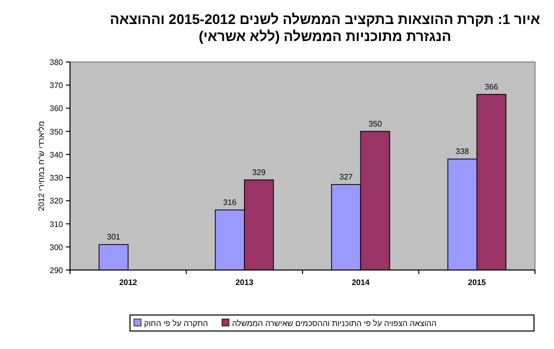 This screenshot has height=349, width=554. Describe the element at coordinates (128, 282) in the screenshot. I see `x-tick-label: 2012` at that location.